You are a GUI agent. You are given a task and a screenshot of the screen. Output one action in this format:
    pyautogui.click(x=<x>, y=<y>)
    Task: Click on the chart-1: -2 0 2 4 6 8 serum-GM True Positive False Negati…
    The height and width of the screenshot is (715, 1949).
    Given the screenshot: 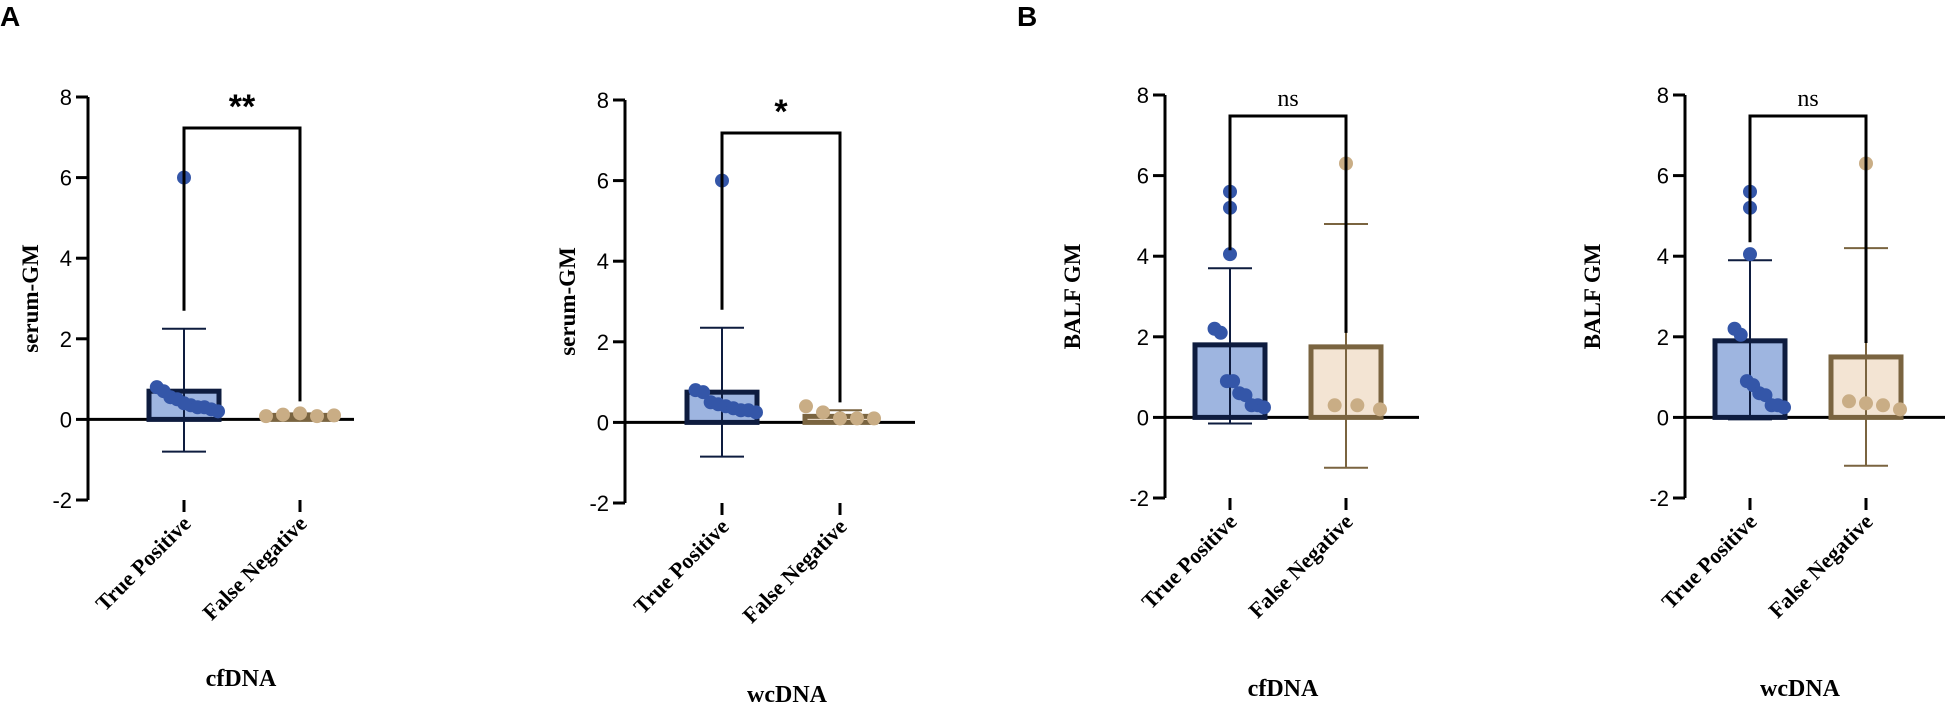 What is the action you would take?
    pyautogui.click(x=186, y=388)
    